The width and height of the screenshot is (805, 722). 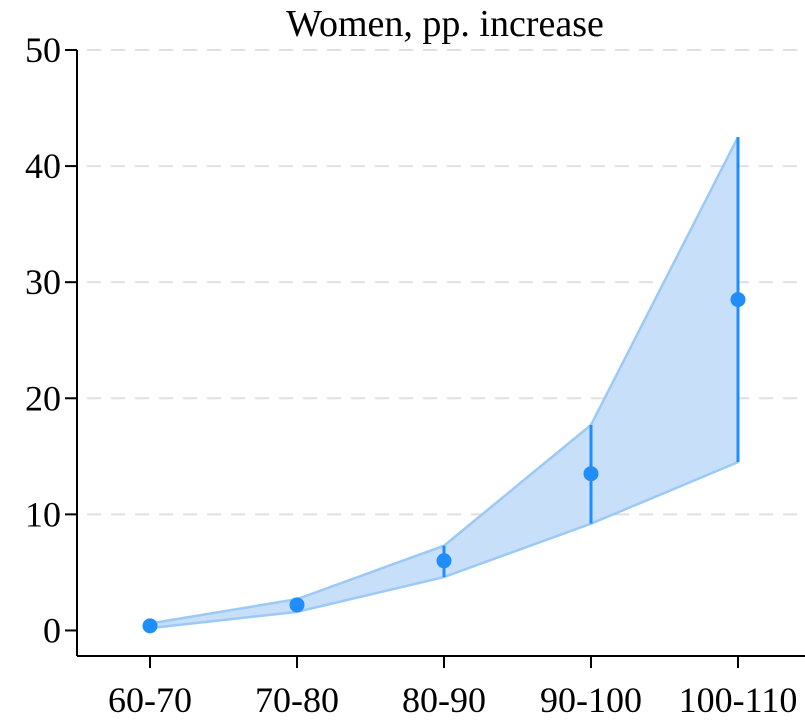 I want to click on y-tick-label: 10, so click(x=43, y=514).